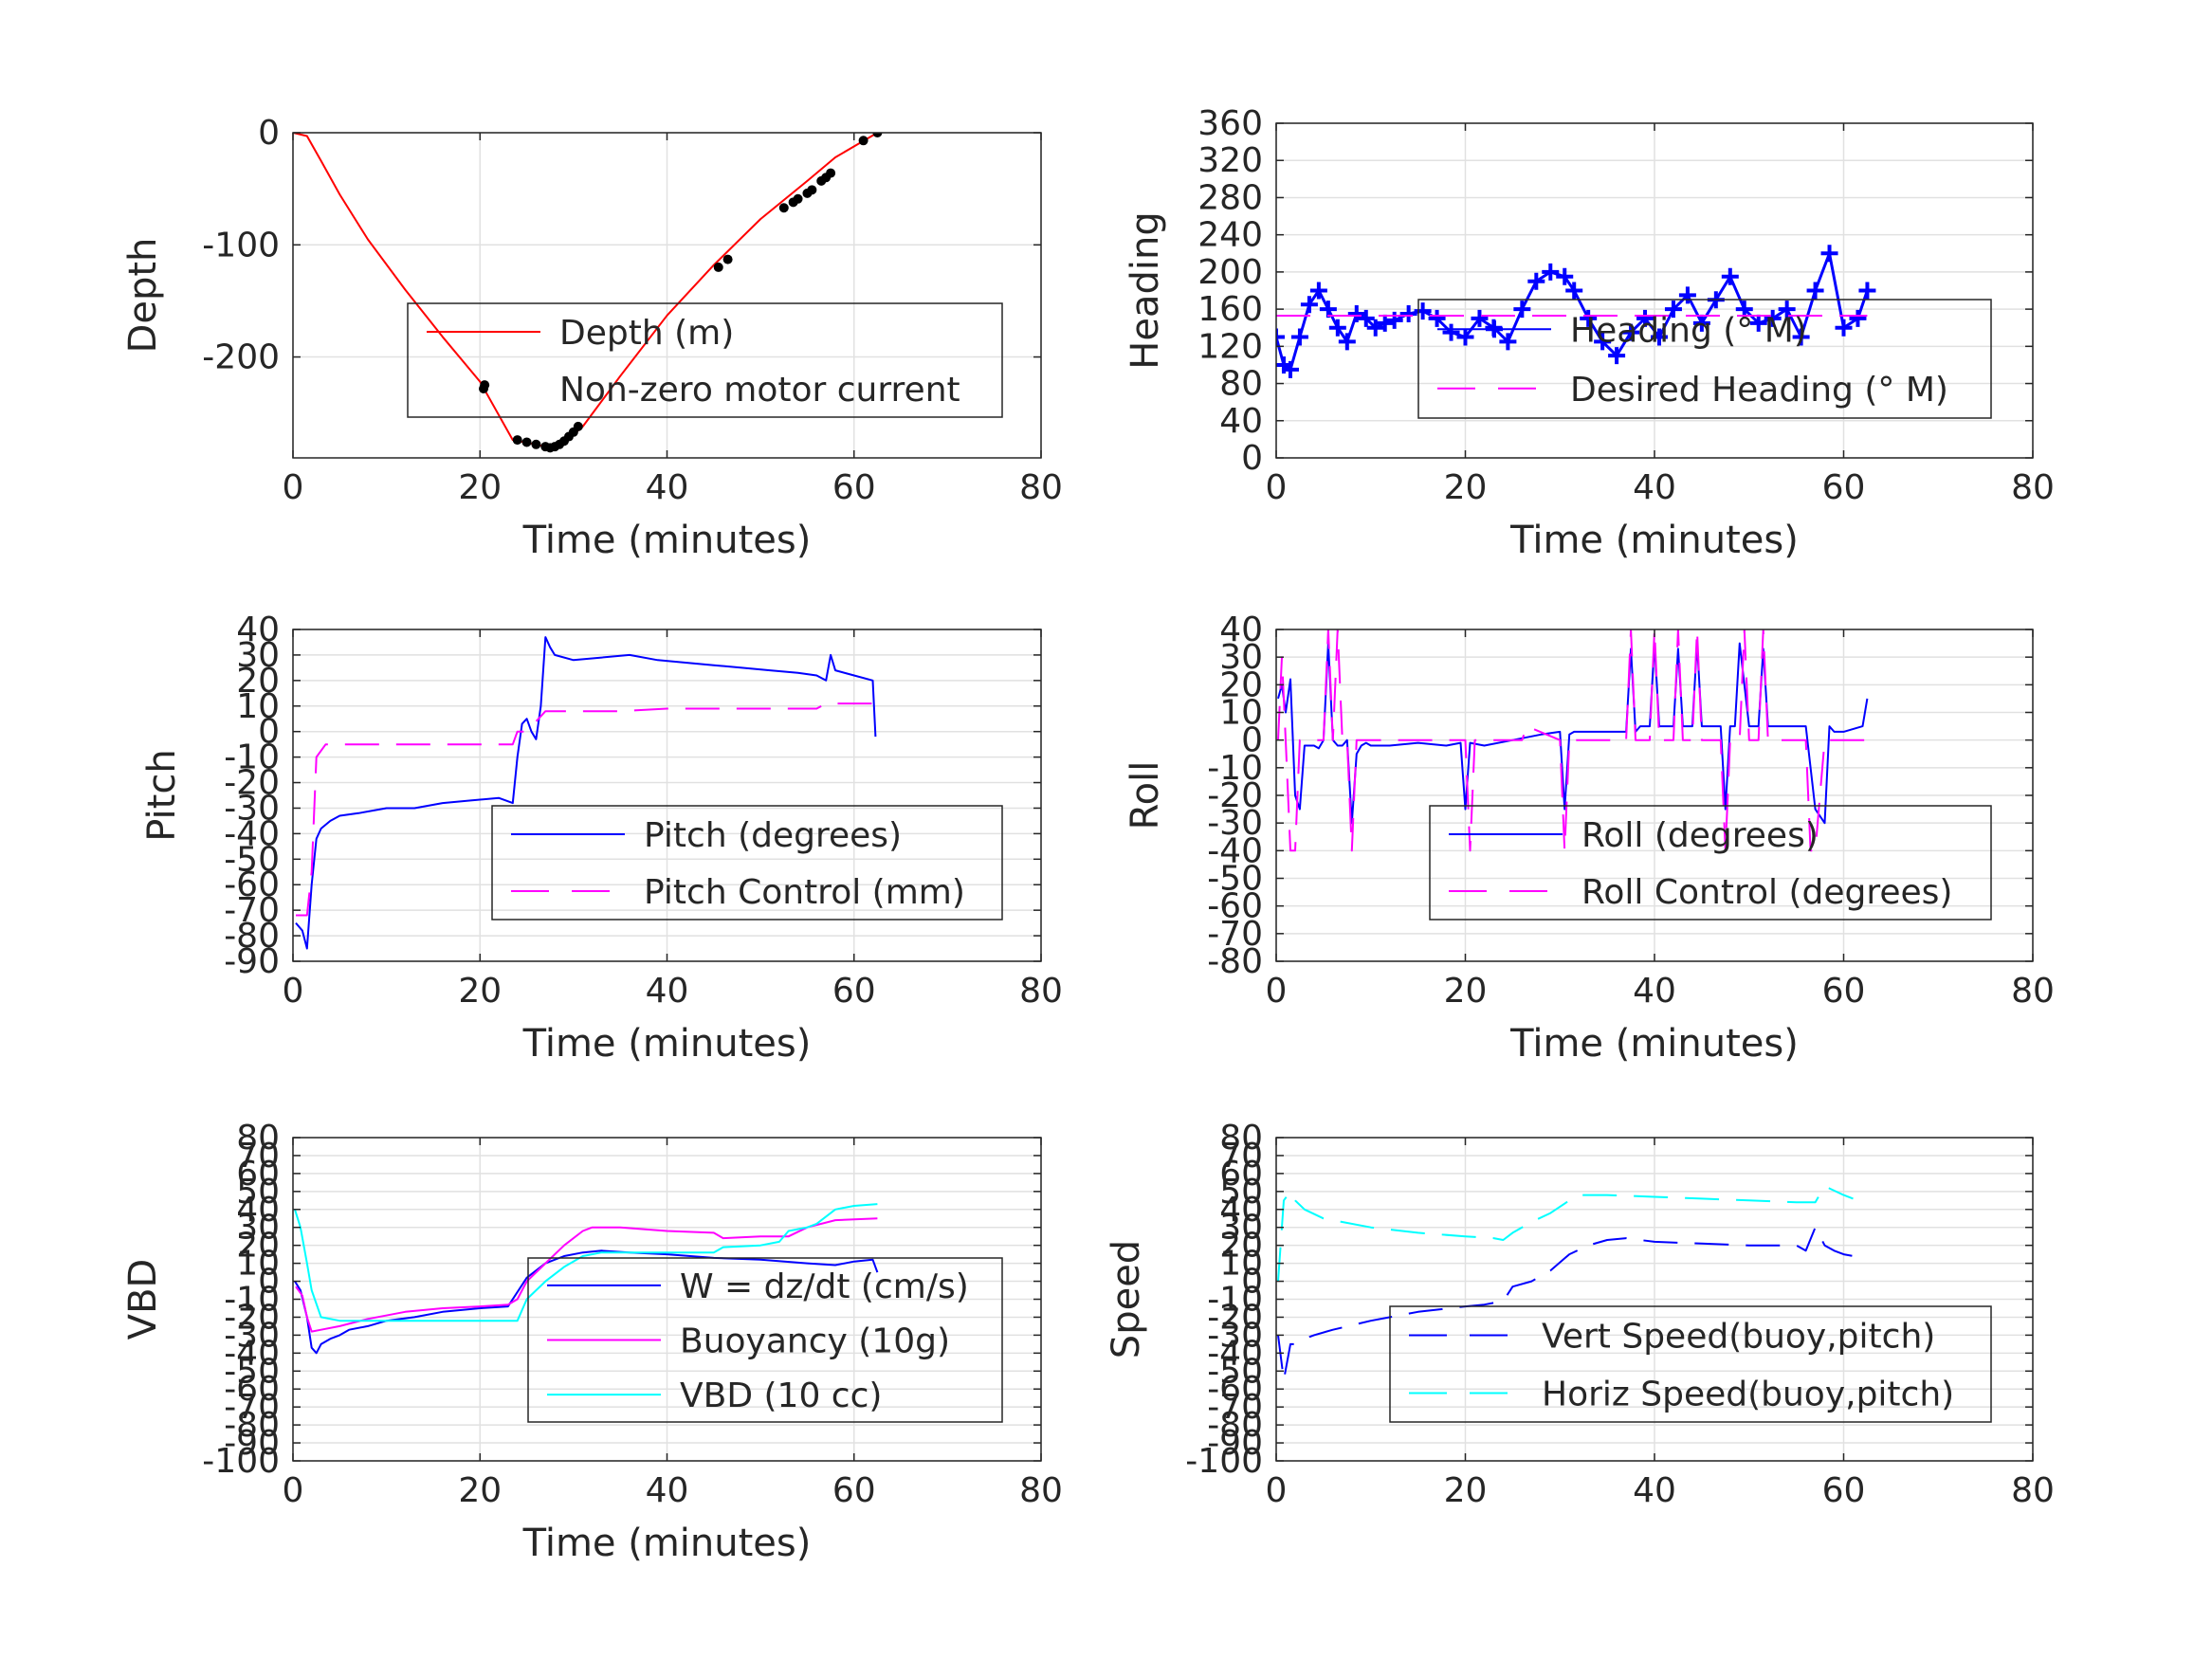 The image size is (2212, 1659). What do you see at coordinates (1570, 1303) in the screenshot?
I see `series-speed-0-line` at bounding box center [1570, 1303].